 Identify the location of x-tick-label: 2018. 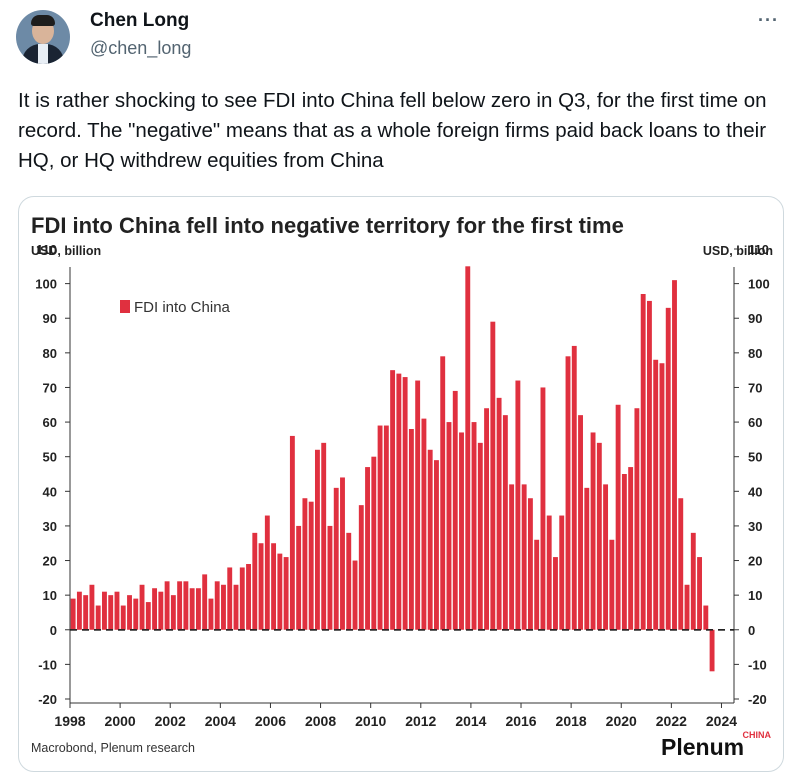
(571, 721).